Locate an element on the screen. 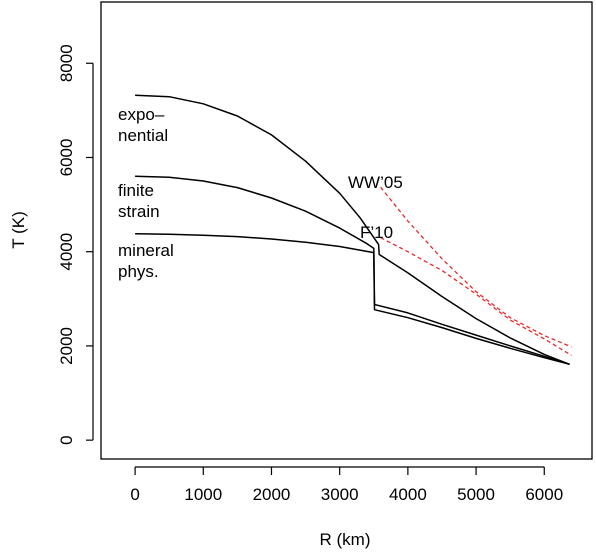  y-axis-title: T (K) is located at coordinates (18, 229).